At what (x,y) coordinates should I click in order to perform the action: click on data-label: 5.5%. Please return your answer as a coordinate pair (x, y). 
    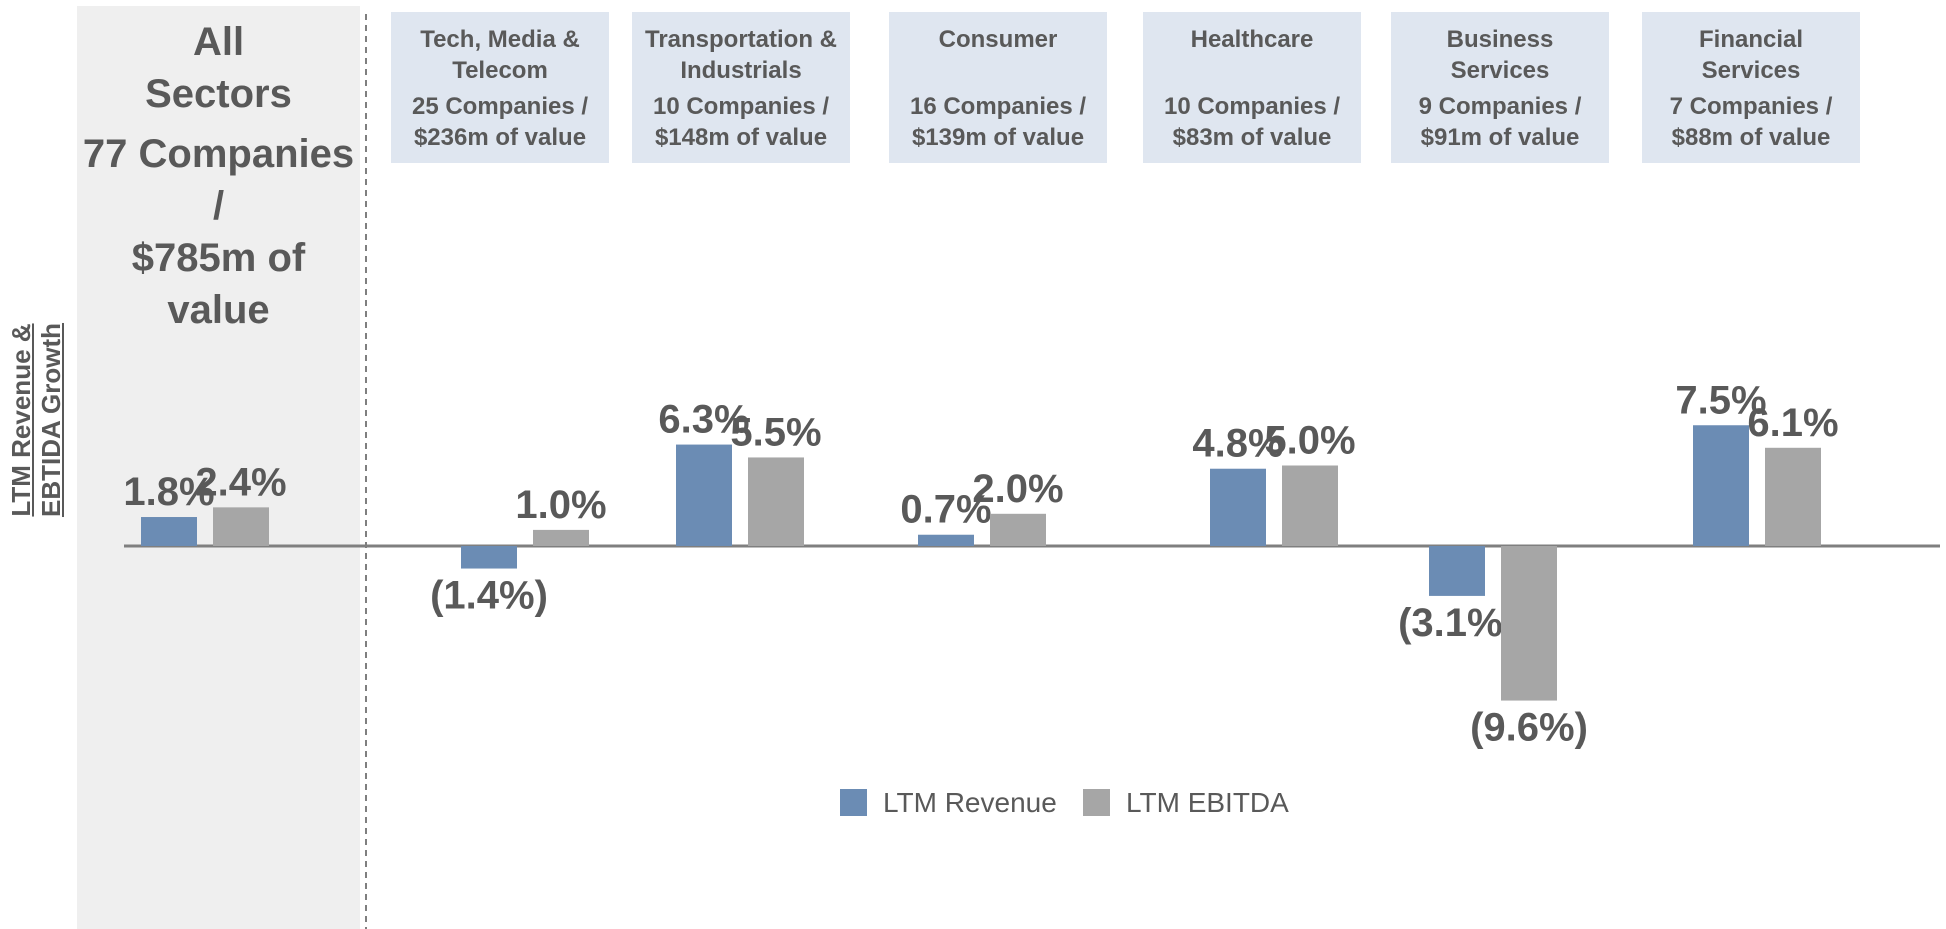
    Looking at the image, I should click on (775, 432).